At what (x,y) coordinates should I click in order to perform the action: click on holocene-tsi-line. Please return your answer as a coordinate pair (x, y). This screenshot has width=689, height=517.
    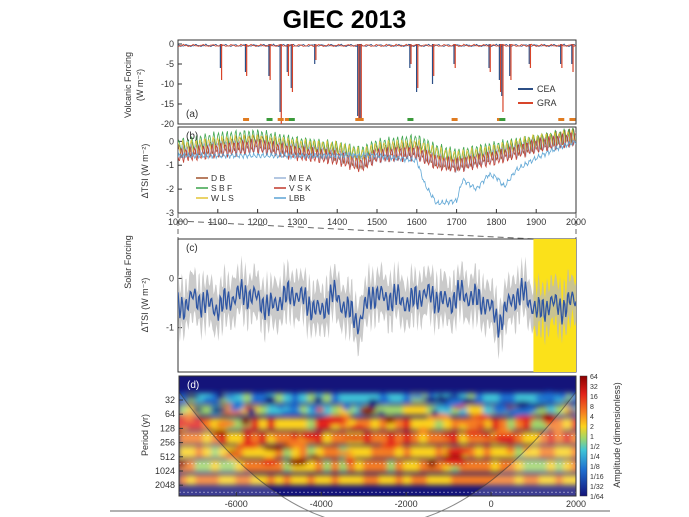
    Looking at the image, I should click on (377, 308).